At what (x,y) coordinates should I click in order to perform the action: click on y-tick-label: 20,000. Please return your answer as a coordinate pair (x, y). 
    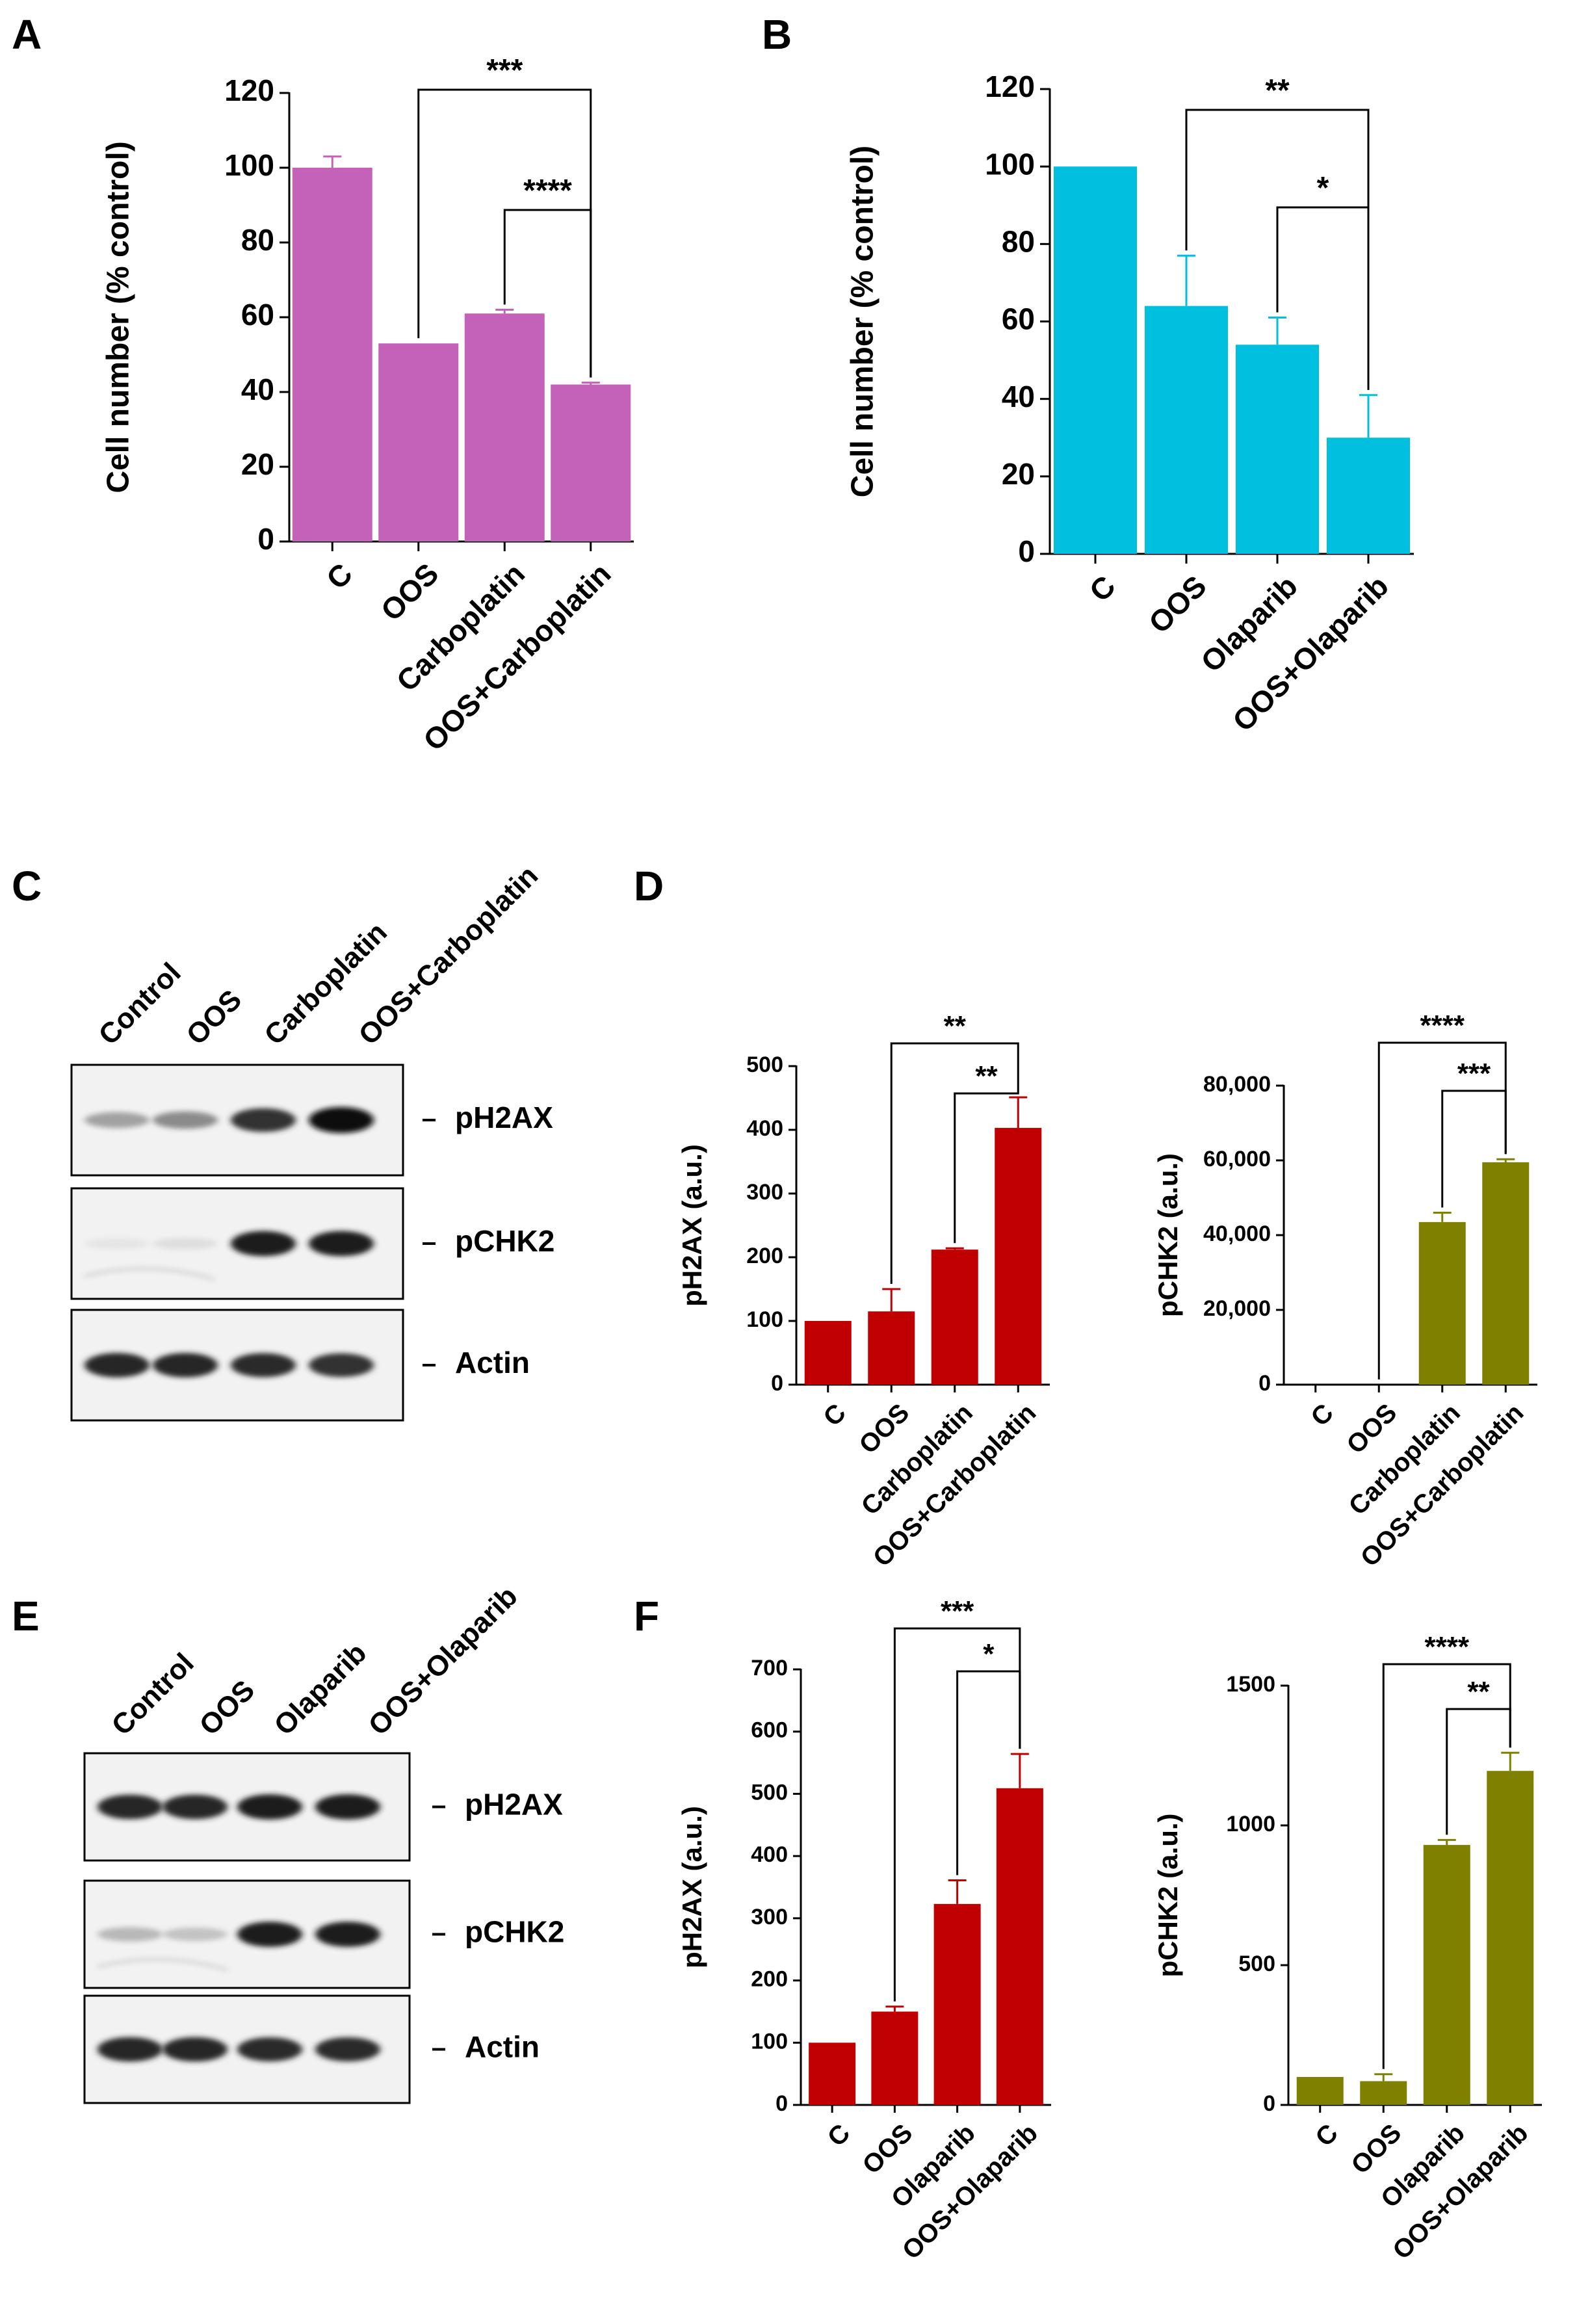
    Looking at the image, I should click on (1237, 1308).